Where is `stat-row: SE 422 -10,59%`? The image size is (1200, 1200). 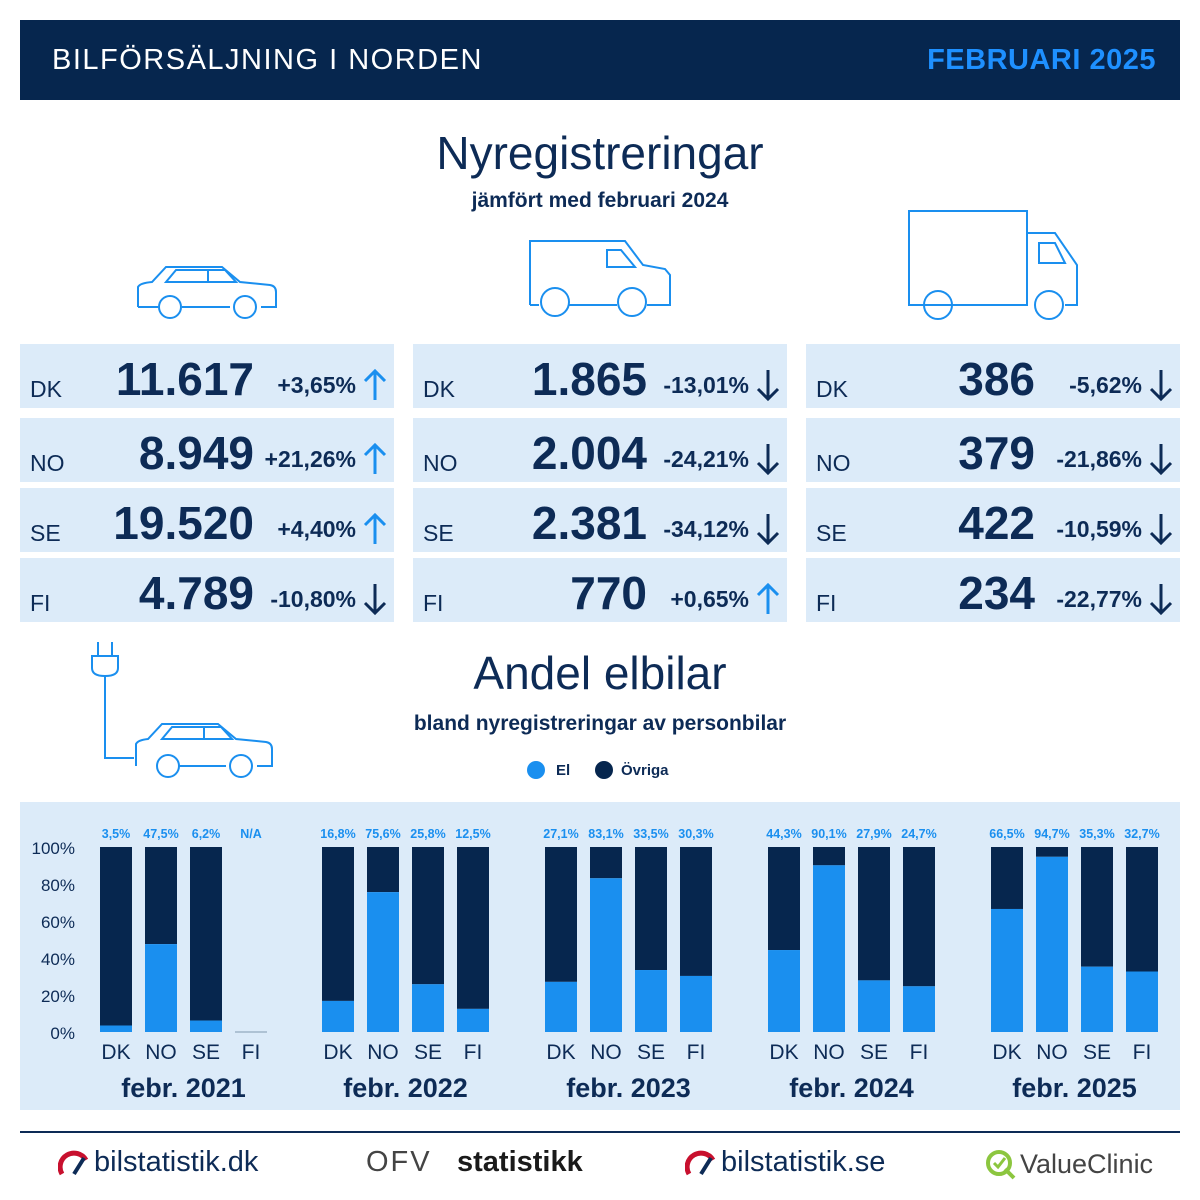 stat-row: SE 422 -10,59% is located at coordinates (993, 520).